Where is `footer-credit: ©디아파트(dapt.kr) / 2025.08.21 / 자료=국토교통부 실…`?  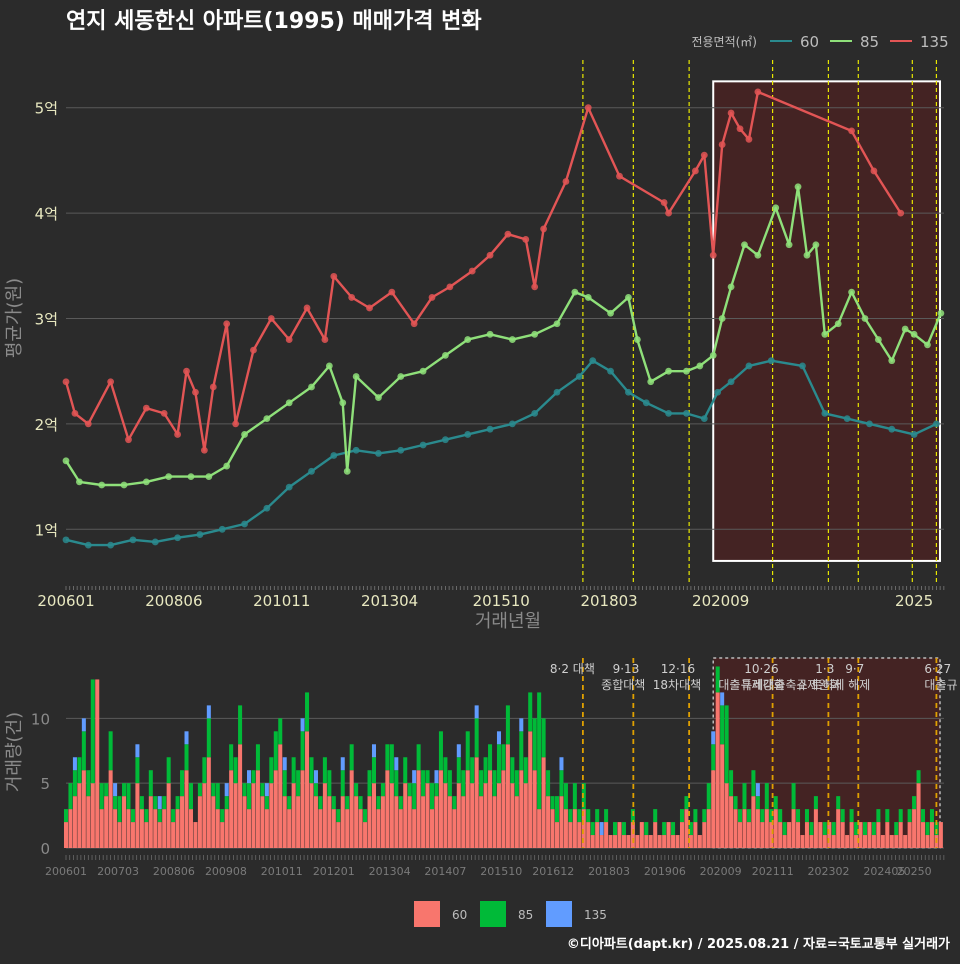
footer-credit: ©디아파트(dapt.kr) / 2025.08.21 / 자료=국토교통부 실… is located at coordinates (758, 944).